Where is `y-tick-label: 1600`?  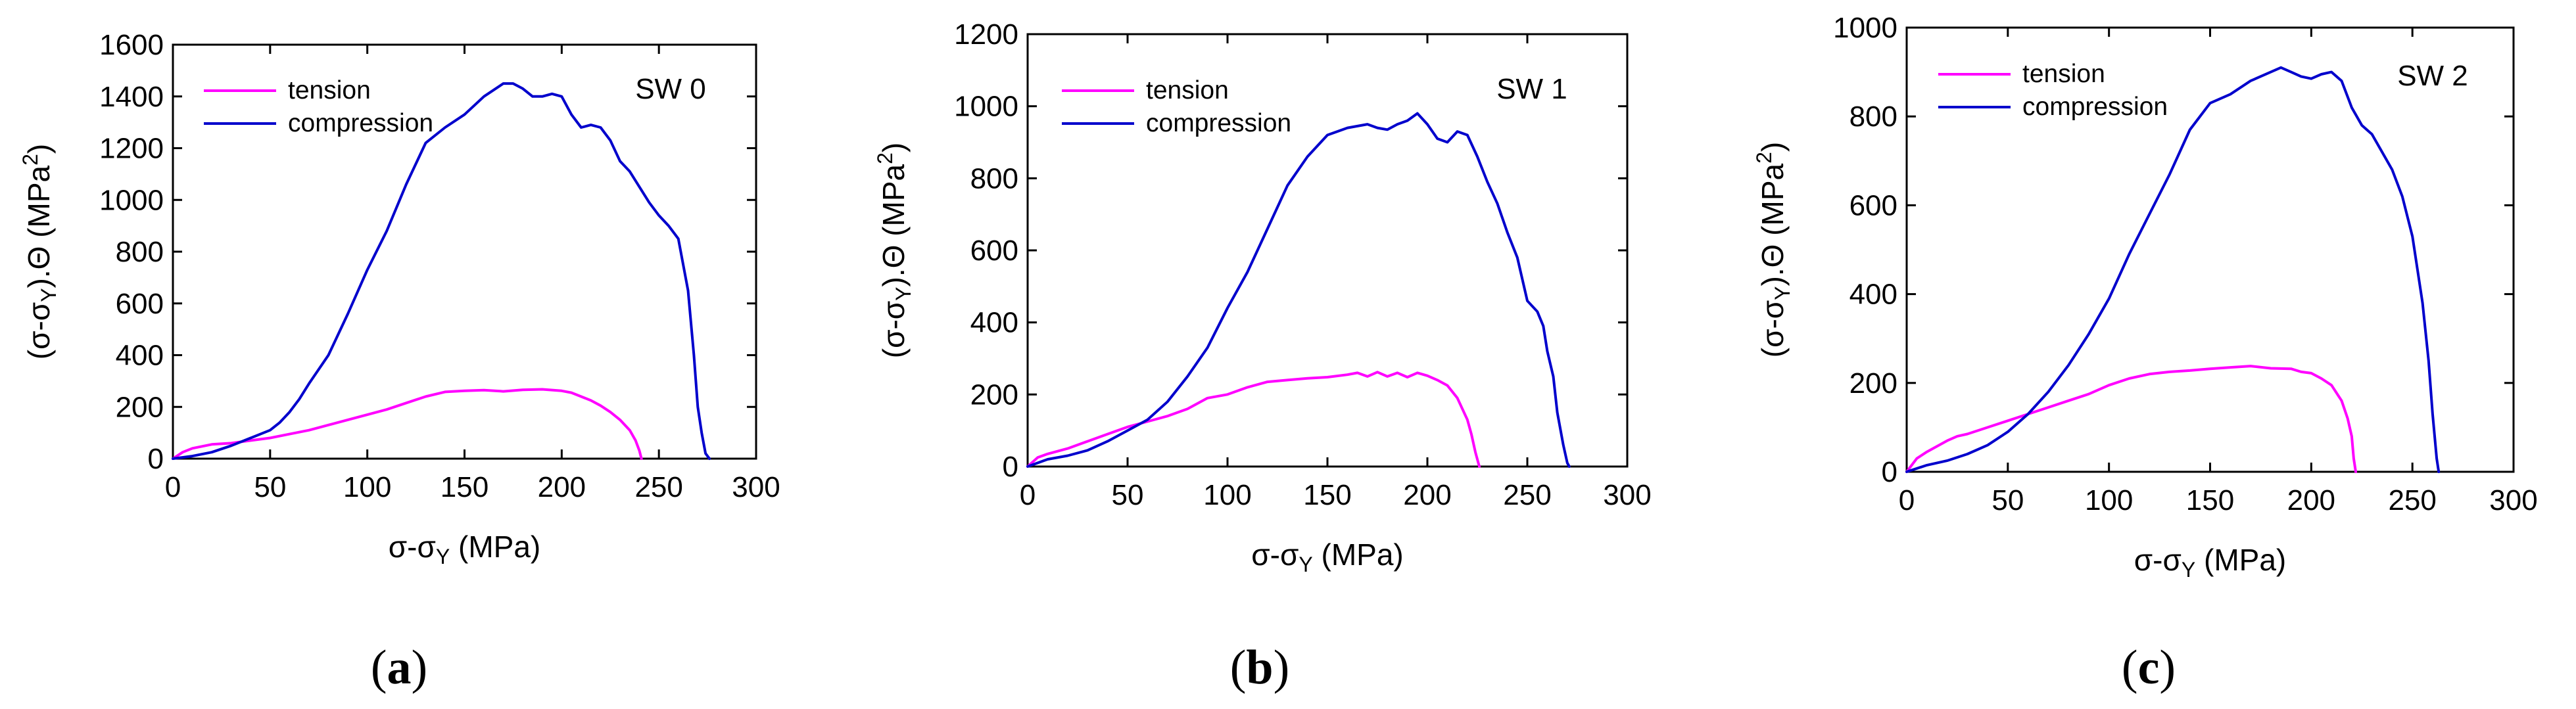
y-tick-label: 1600 is located at coordinates (132, 45).